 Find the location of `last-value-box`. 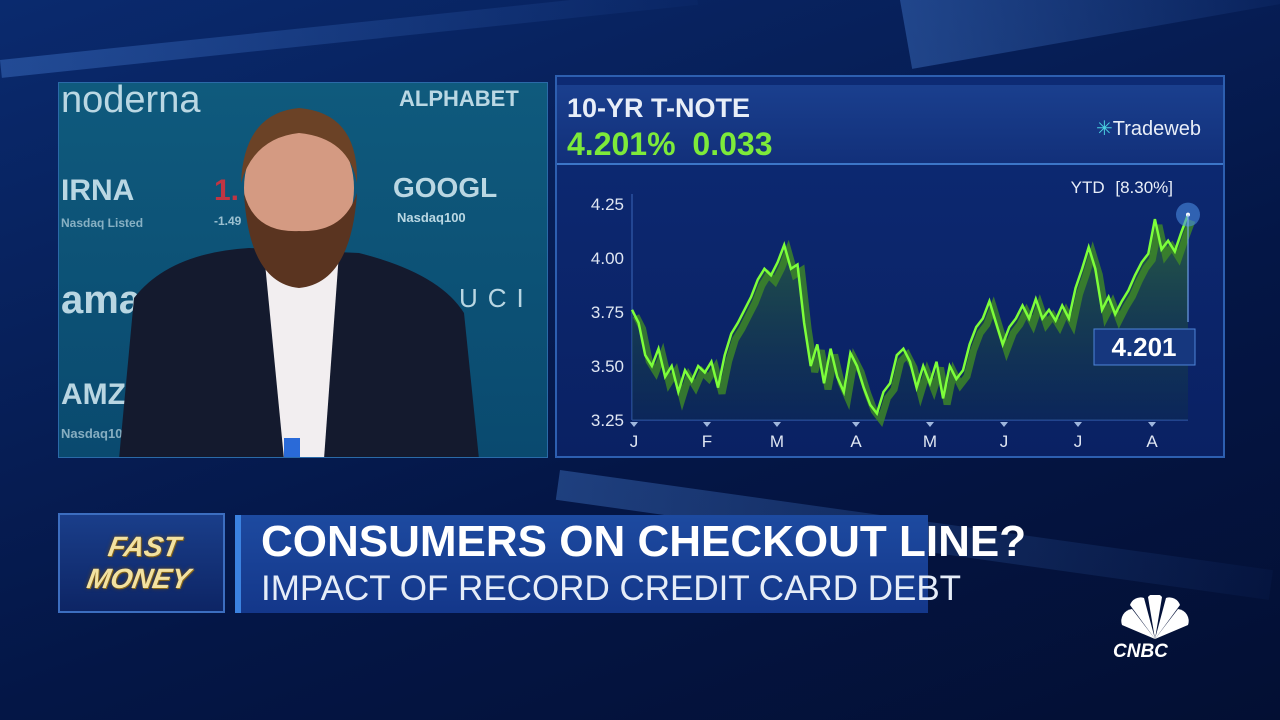

last-value-box is located at coordinates (1144, 347).